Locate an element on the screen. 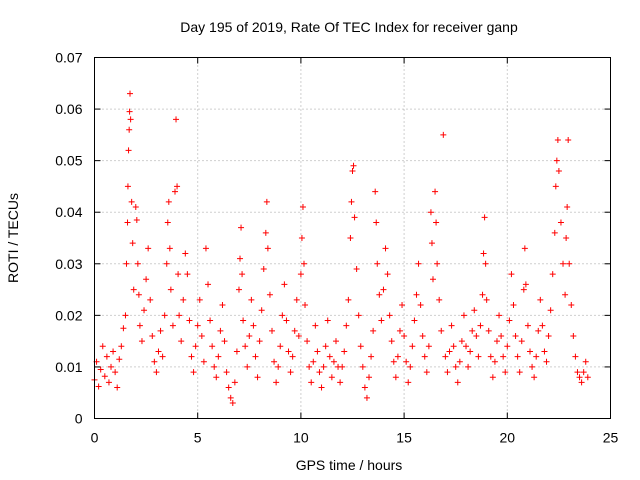 This screenshot has width=640, height=480. x-tick-label: 25 is located at coordinates (611, 438).